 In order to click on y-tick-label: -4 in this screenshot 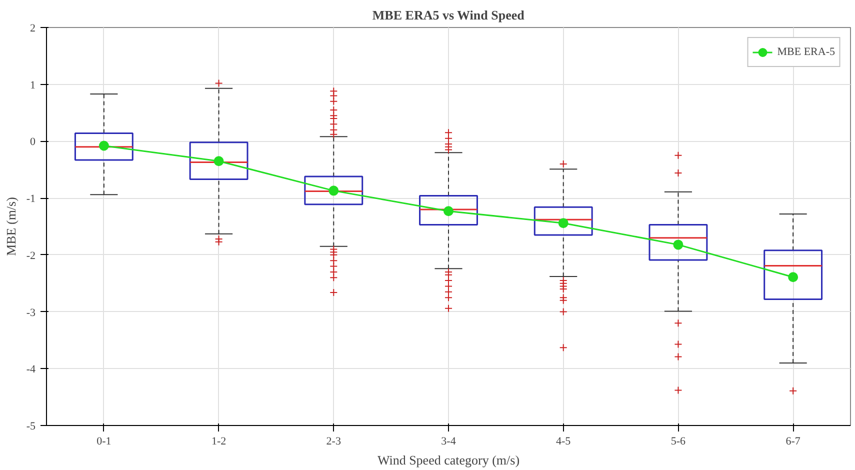, I will do `click(31, 370)`.